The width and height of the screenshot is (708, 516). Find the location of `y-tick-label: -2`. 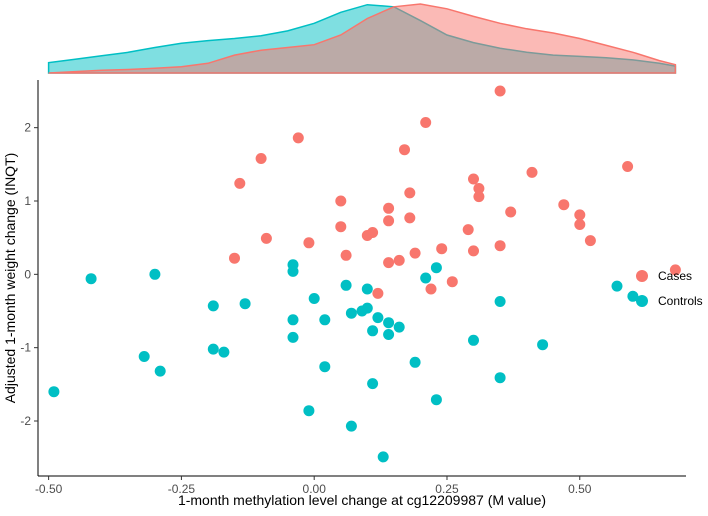

y-tick-label: -2 is located at coordinates (25, 421).